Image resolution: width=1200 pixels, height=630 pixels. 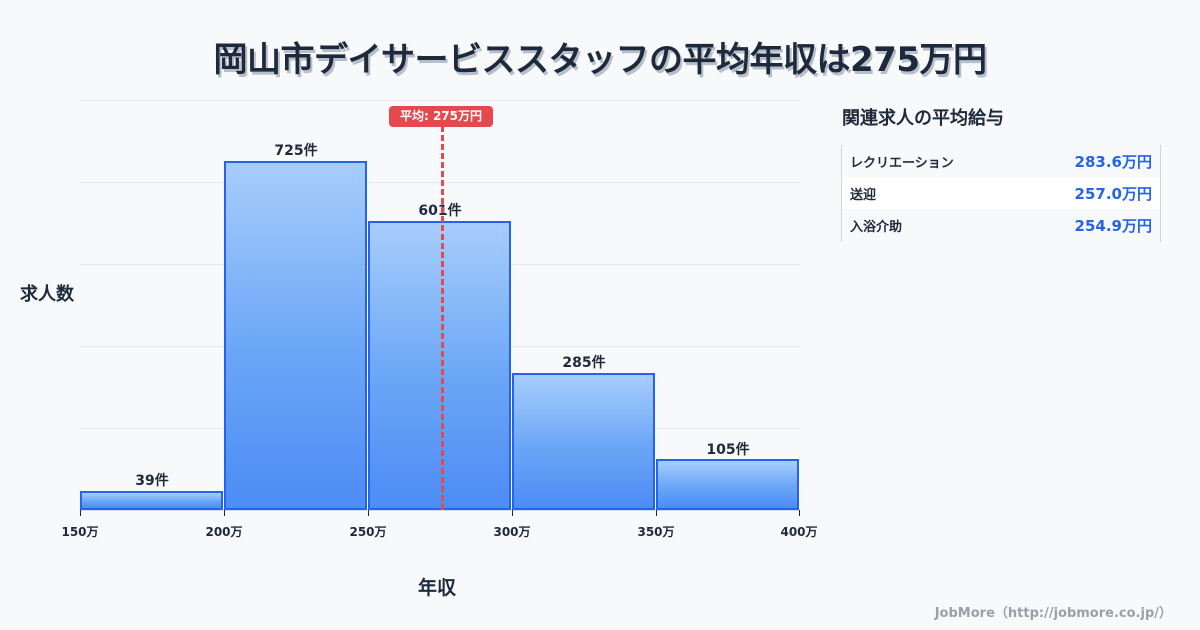 What do you see at coordinates (368, 532) in the screenshot?
I see `x-tick-label: 250万` at bounding box center [368, 532].